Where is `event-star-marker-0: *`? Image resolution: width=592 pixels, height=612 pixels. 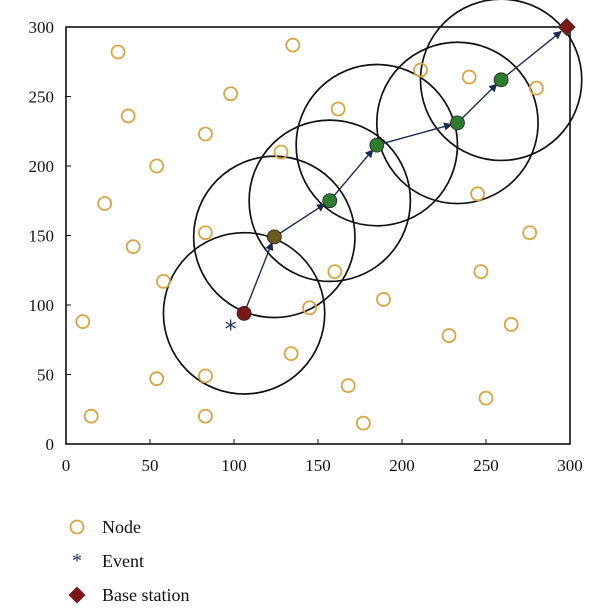
event-star-marker-0: * is located at coordinates (231, 330).